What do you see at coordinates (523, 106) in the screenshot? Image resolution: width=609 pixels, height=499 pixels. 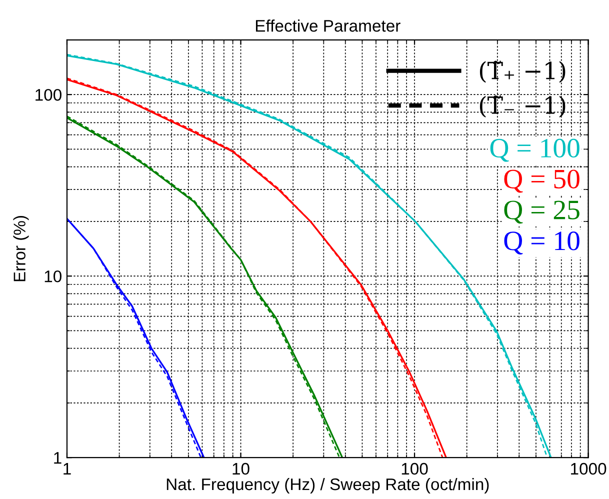 I see `annotation: (T̃₋ −1)` at bounding box center [523, 106].